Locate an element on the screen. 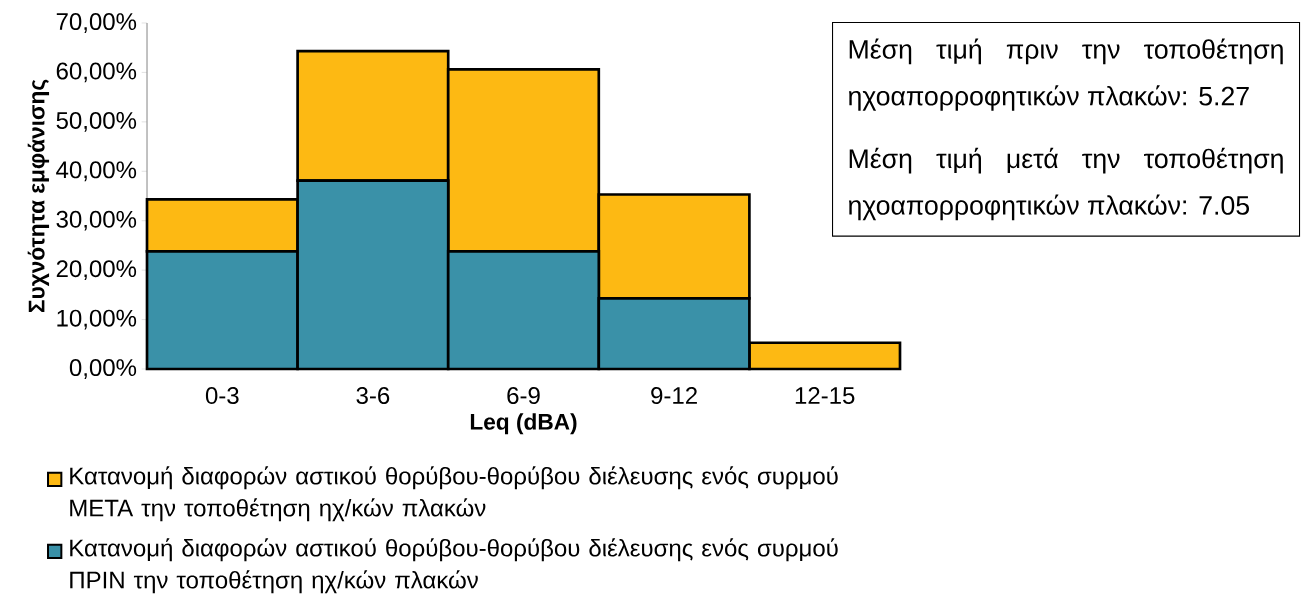 The width and height of the screenshot is (1303, 610). y-tick-label: 30,00% is located at coordinates (96, 220).